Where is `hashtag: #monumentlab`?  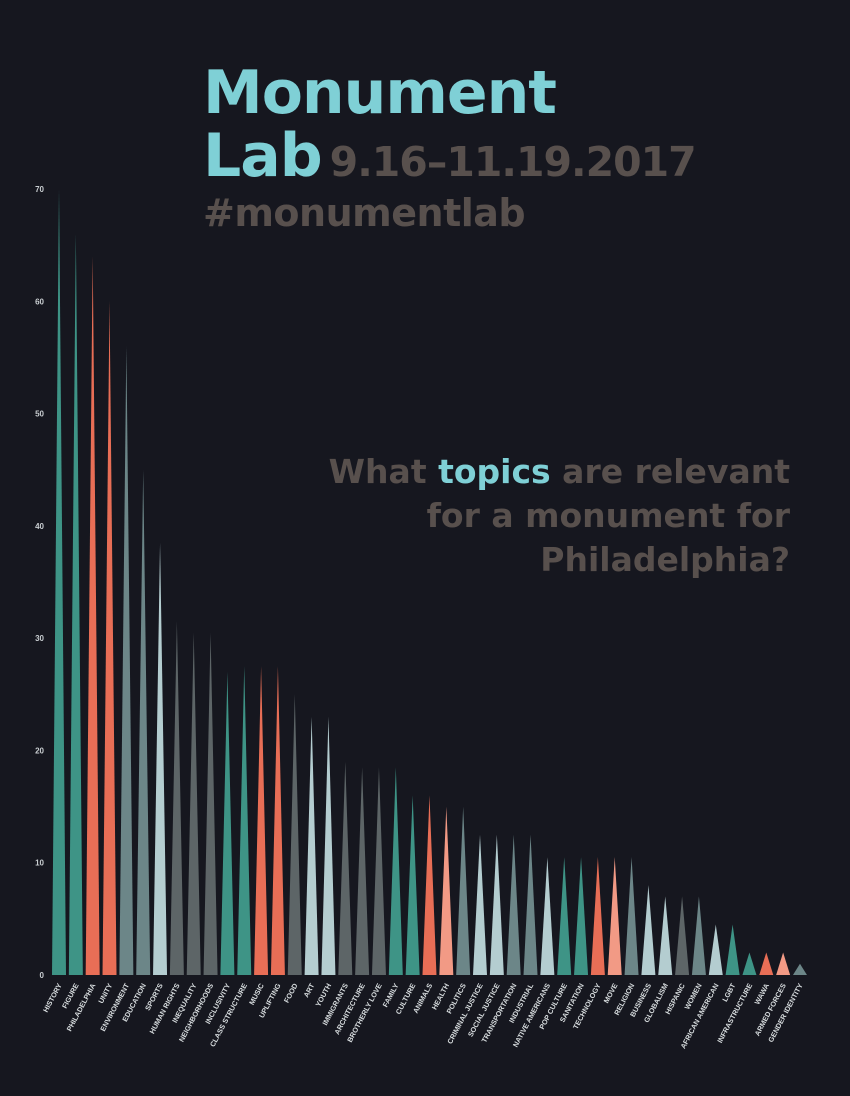
hashtag: #monumentlab is located at coordinates (364, 213).